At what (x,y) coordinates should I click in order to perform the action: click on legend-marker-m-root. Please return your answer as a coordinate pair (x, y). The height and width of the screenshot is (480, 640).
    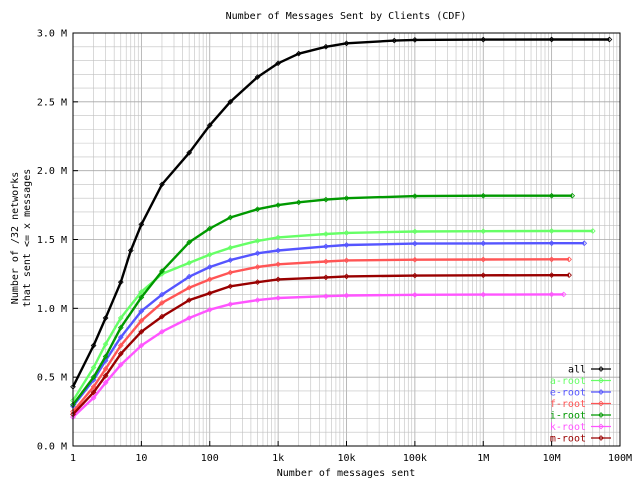
    Looking at the image, I should click on (601, 438).